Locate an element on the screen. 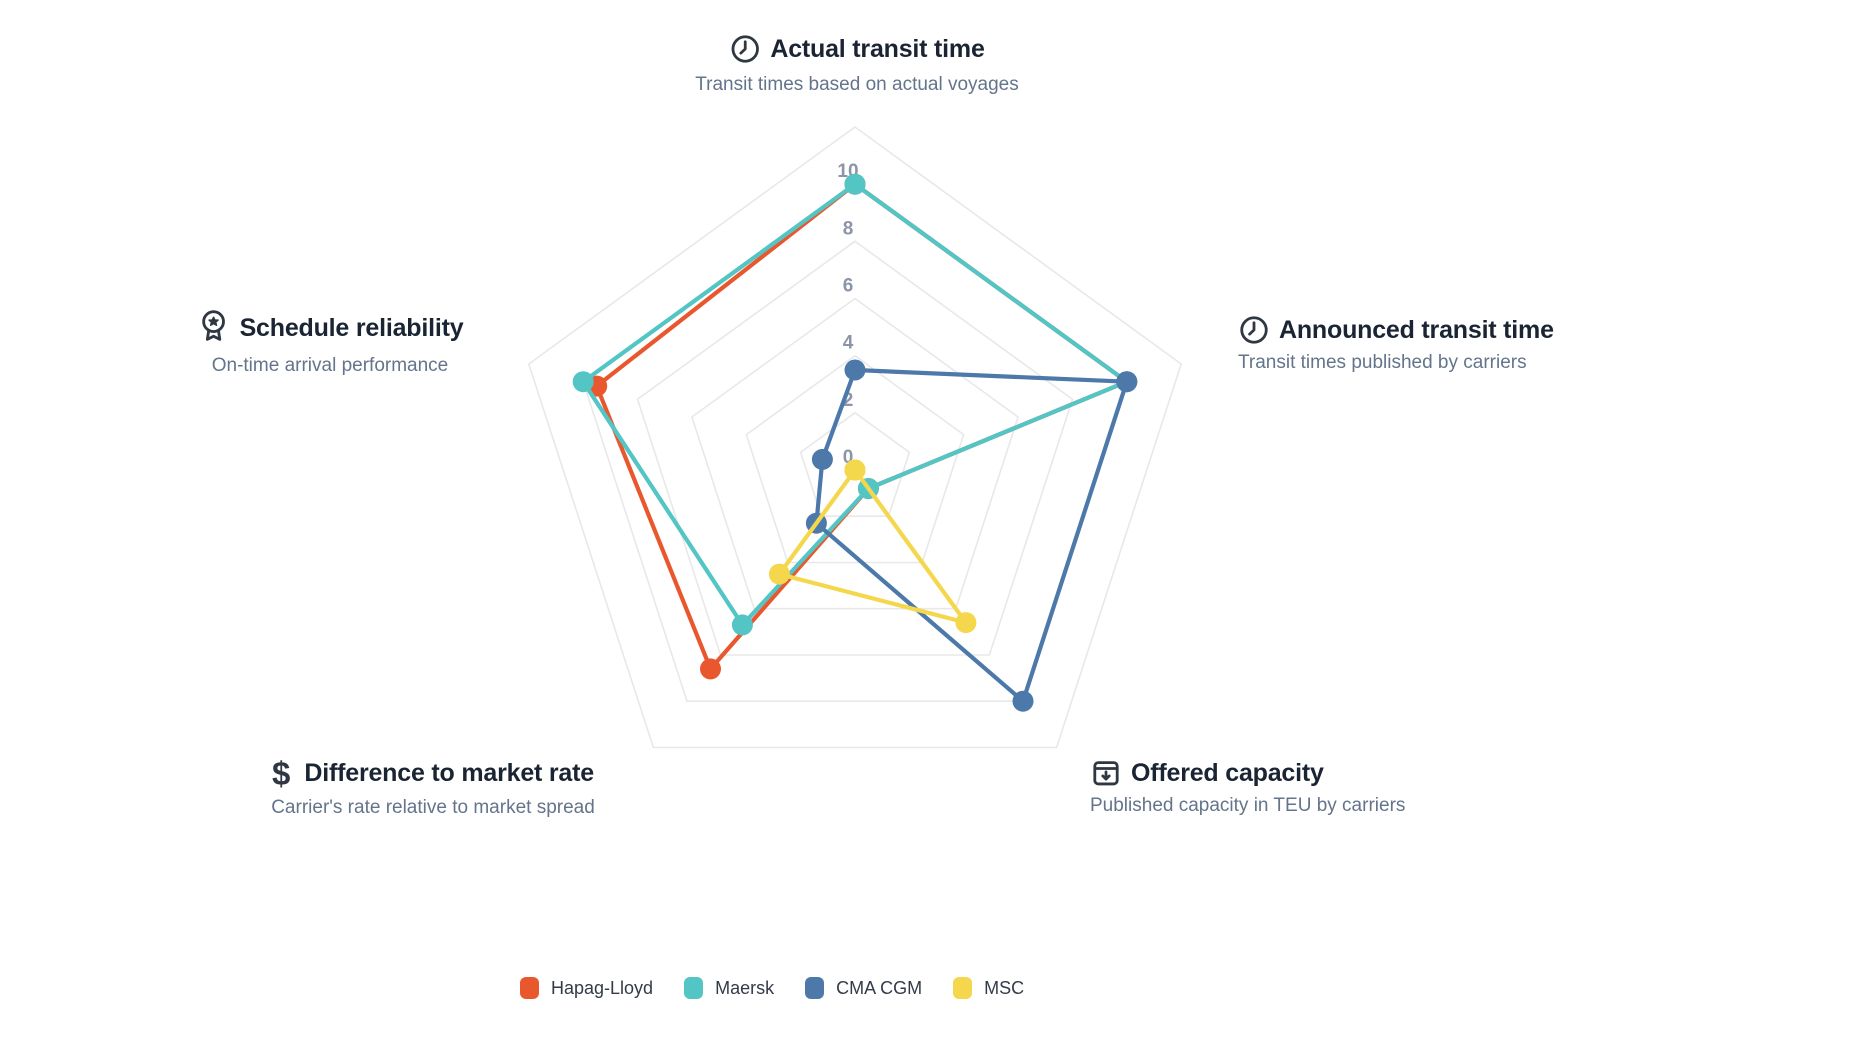 This screenshot has height=1064, width=1860. legend-label: Maersk is located at coordinates (745, 987).